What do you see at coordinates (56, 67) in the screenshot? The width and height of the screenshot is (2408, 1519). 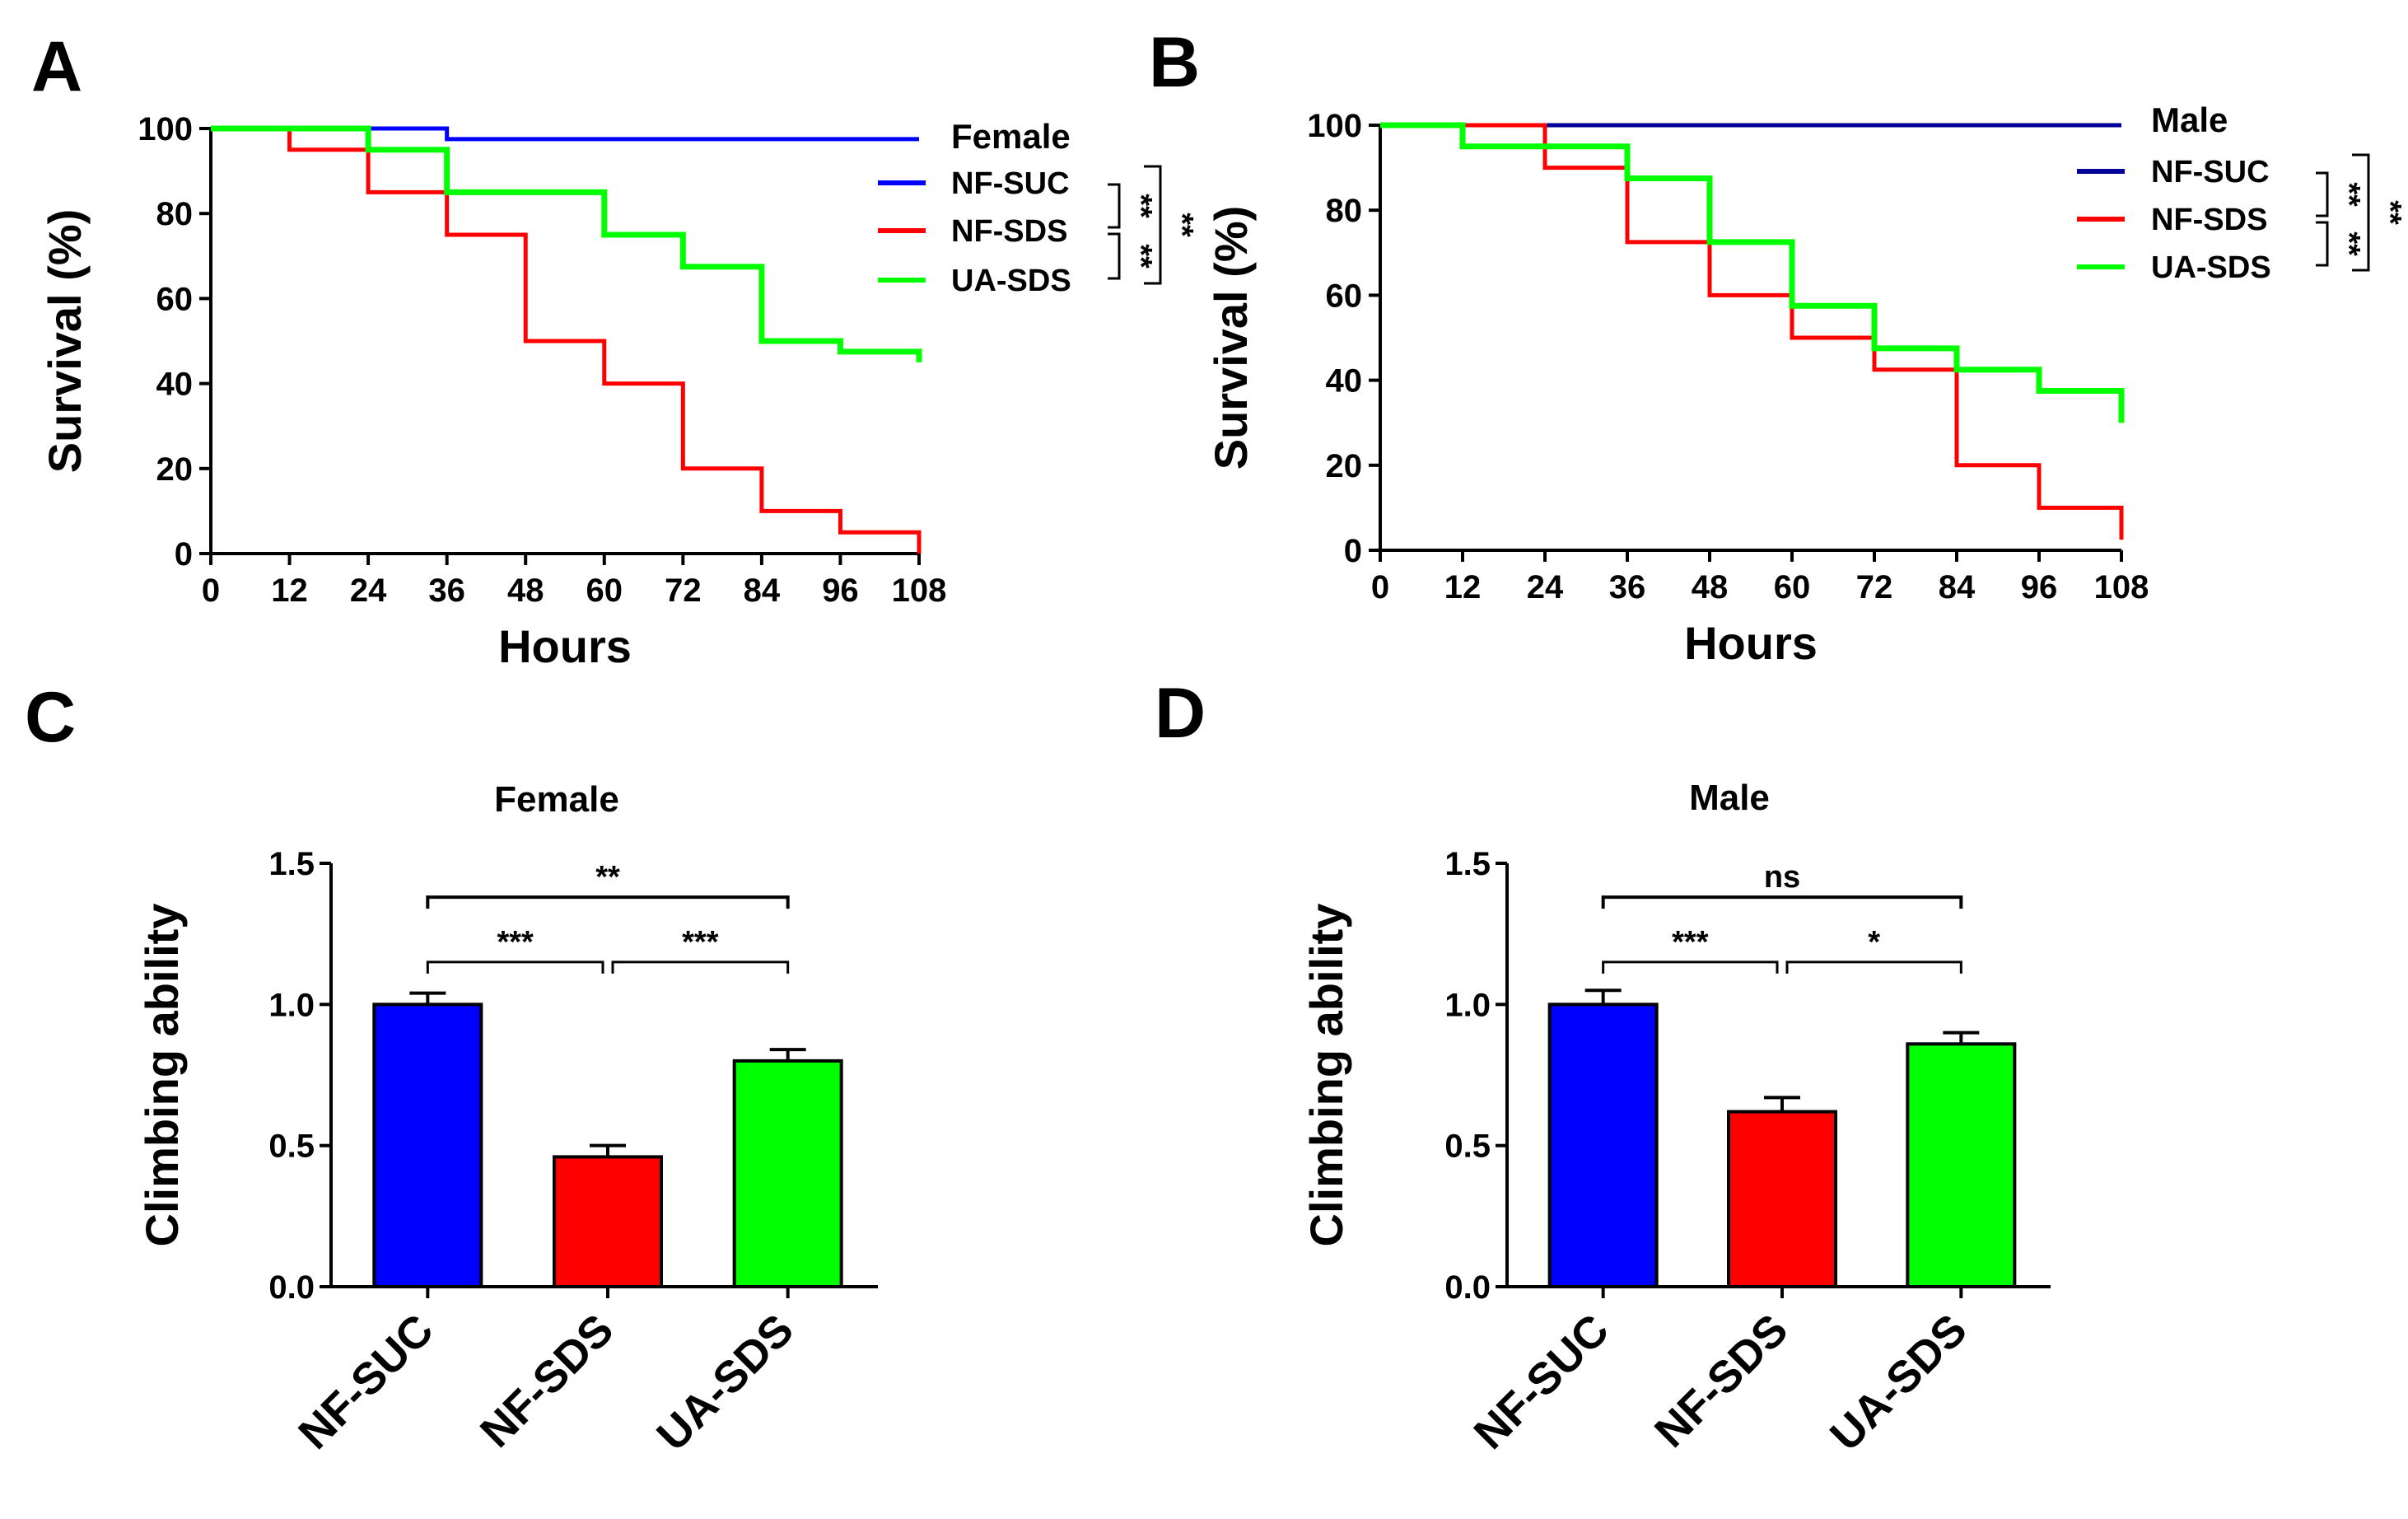 I see `panel-letter: A` at bounding box center [56, 67].